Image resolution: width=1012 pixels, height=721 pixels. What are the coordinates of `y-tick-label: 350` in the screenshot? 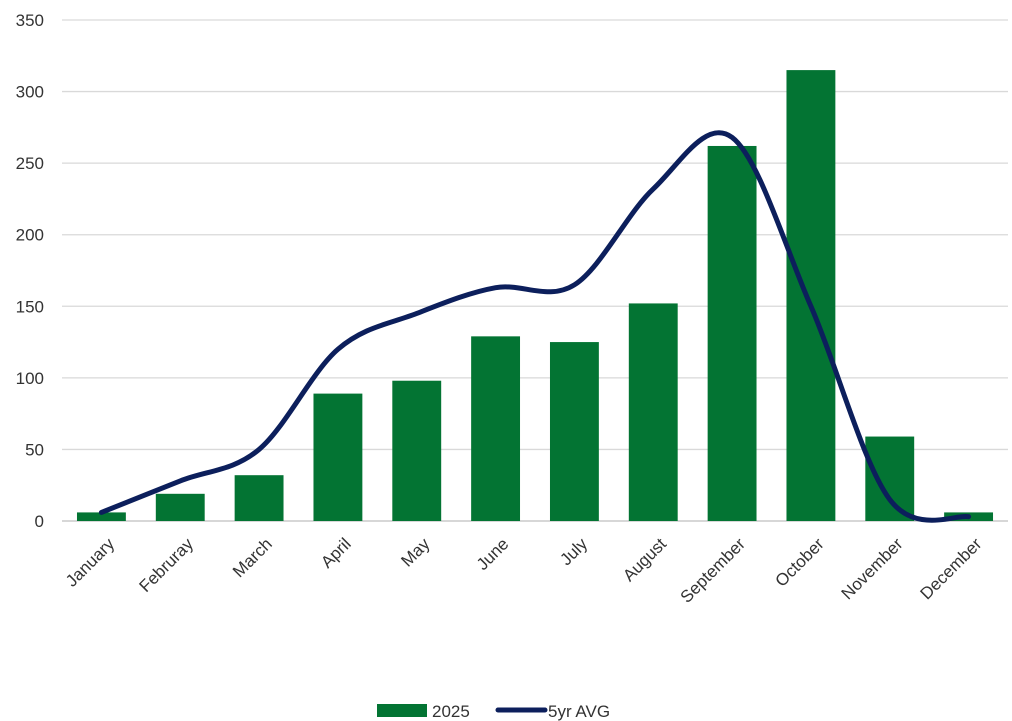 It's located at (30, 20).